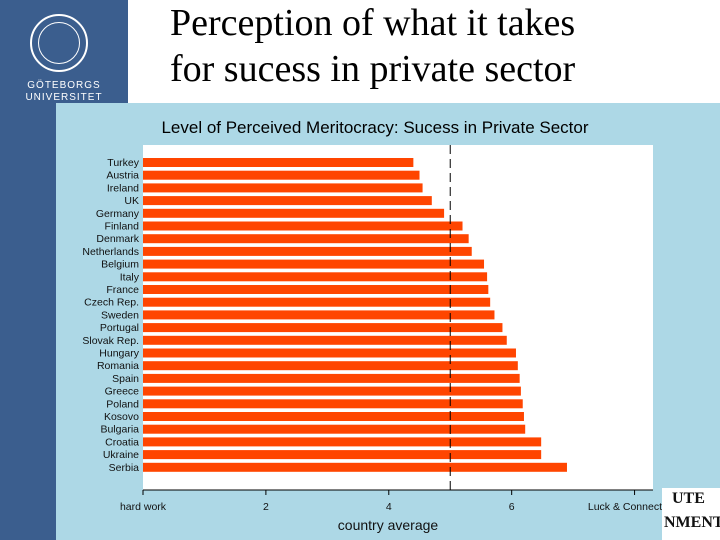 The width and height of the screenshot is (720, 540). I want to click on category-label: Romania, so click(118, 366).